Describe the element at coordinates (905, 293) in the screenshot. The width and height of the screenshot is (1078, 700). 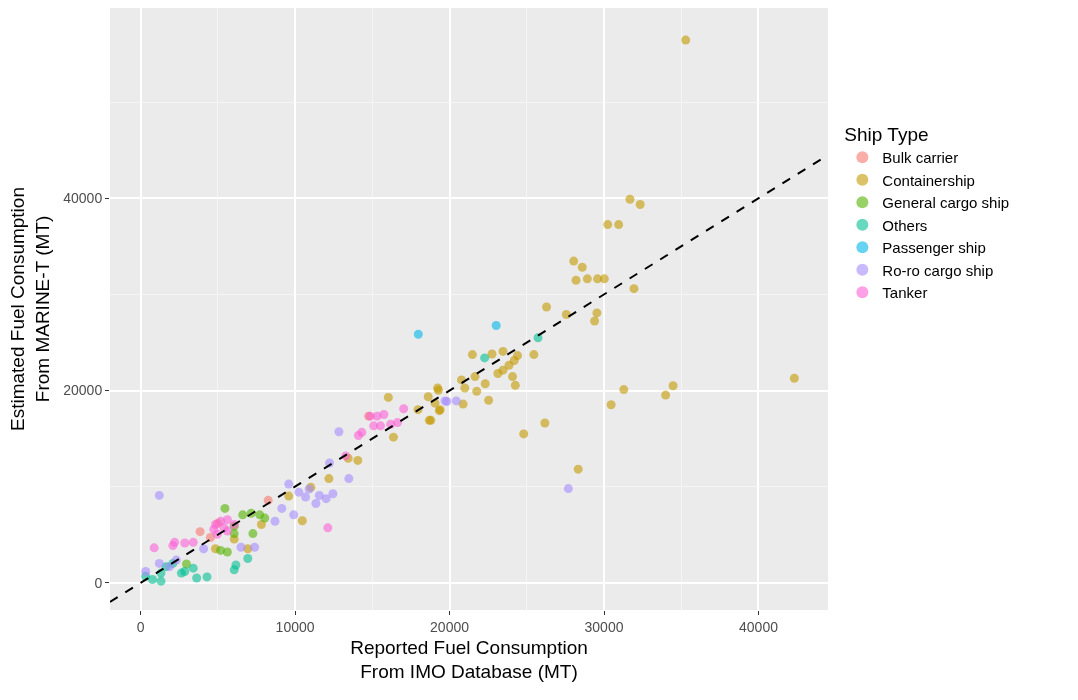
I see `legend-label: Tanker` at that location.